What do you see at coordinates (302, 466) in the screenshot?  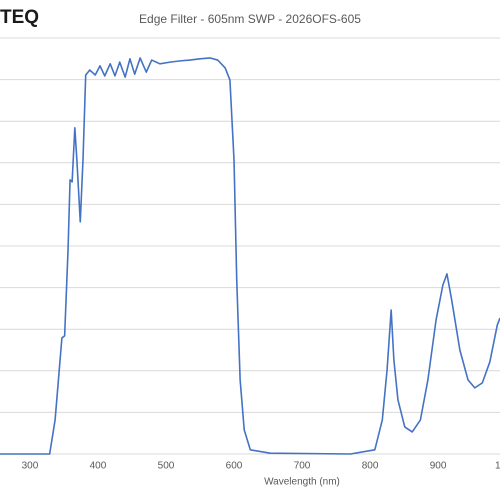 I see `x-tick-label: 700` at bounding box center [302, 466].